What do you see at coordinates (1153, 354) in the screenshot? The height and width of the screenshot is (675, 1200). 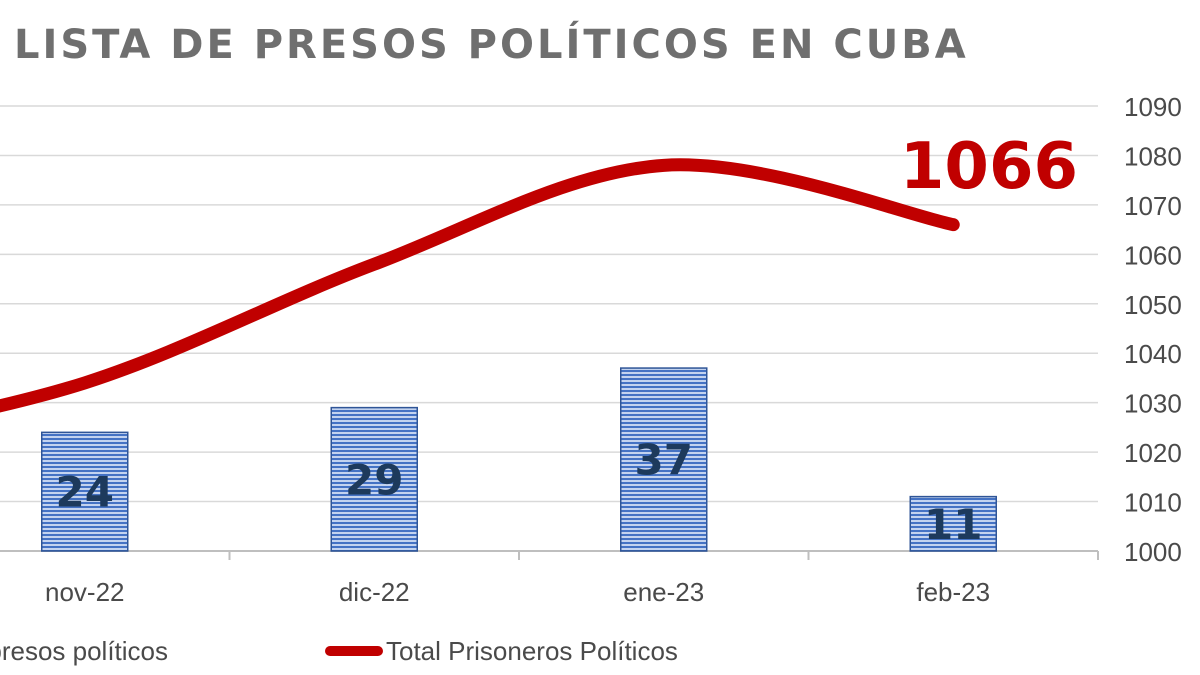 I see `y-tick-label: 1040` at bounding box center [1153, 354].